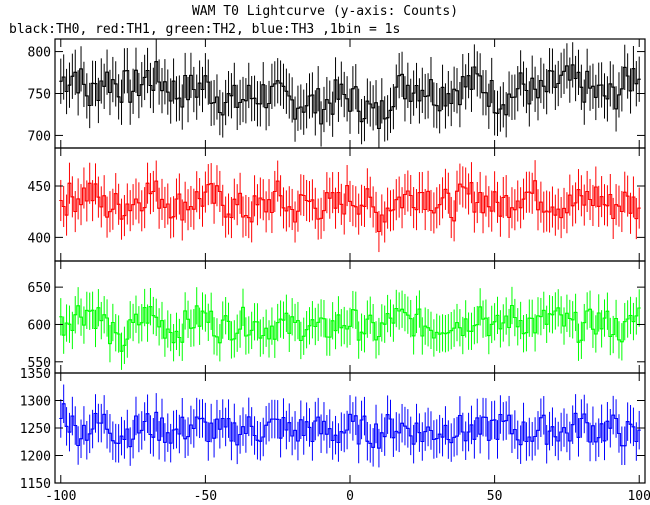  I want to click on y-tick-label: 1200, so click(35, 457).